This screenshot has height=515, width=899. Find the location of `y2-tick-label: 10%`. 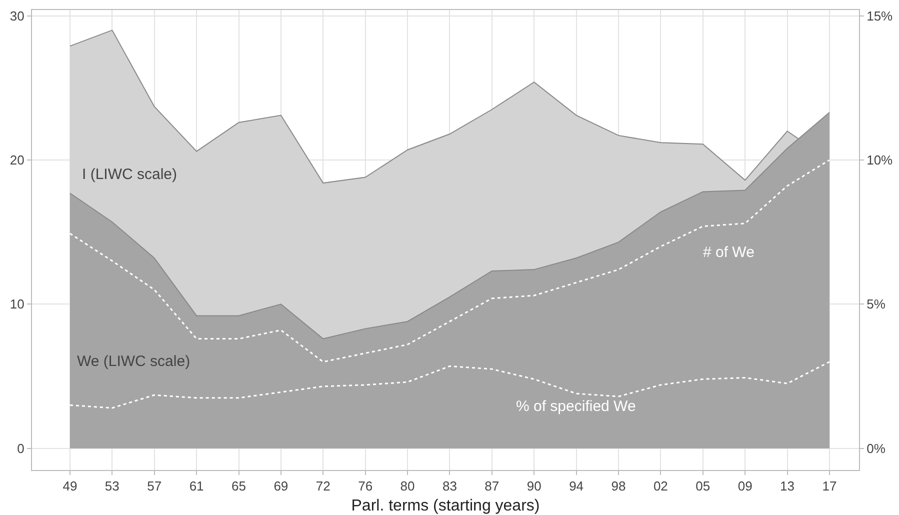

y2-tick-label: 10% is located at coordinates (880, 160).